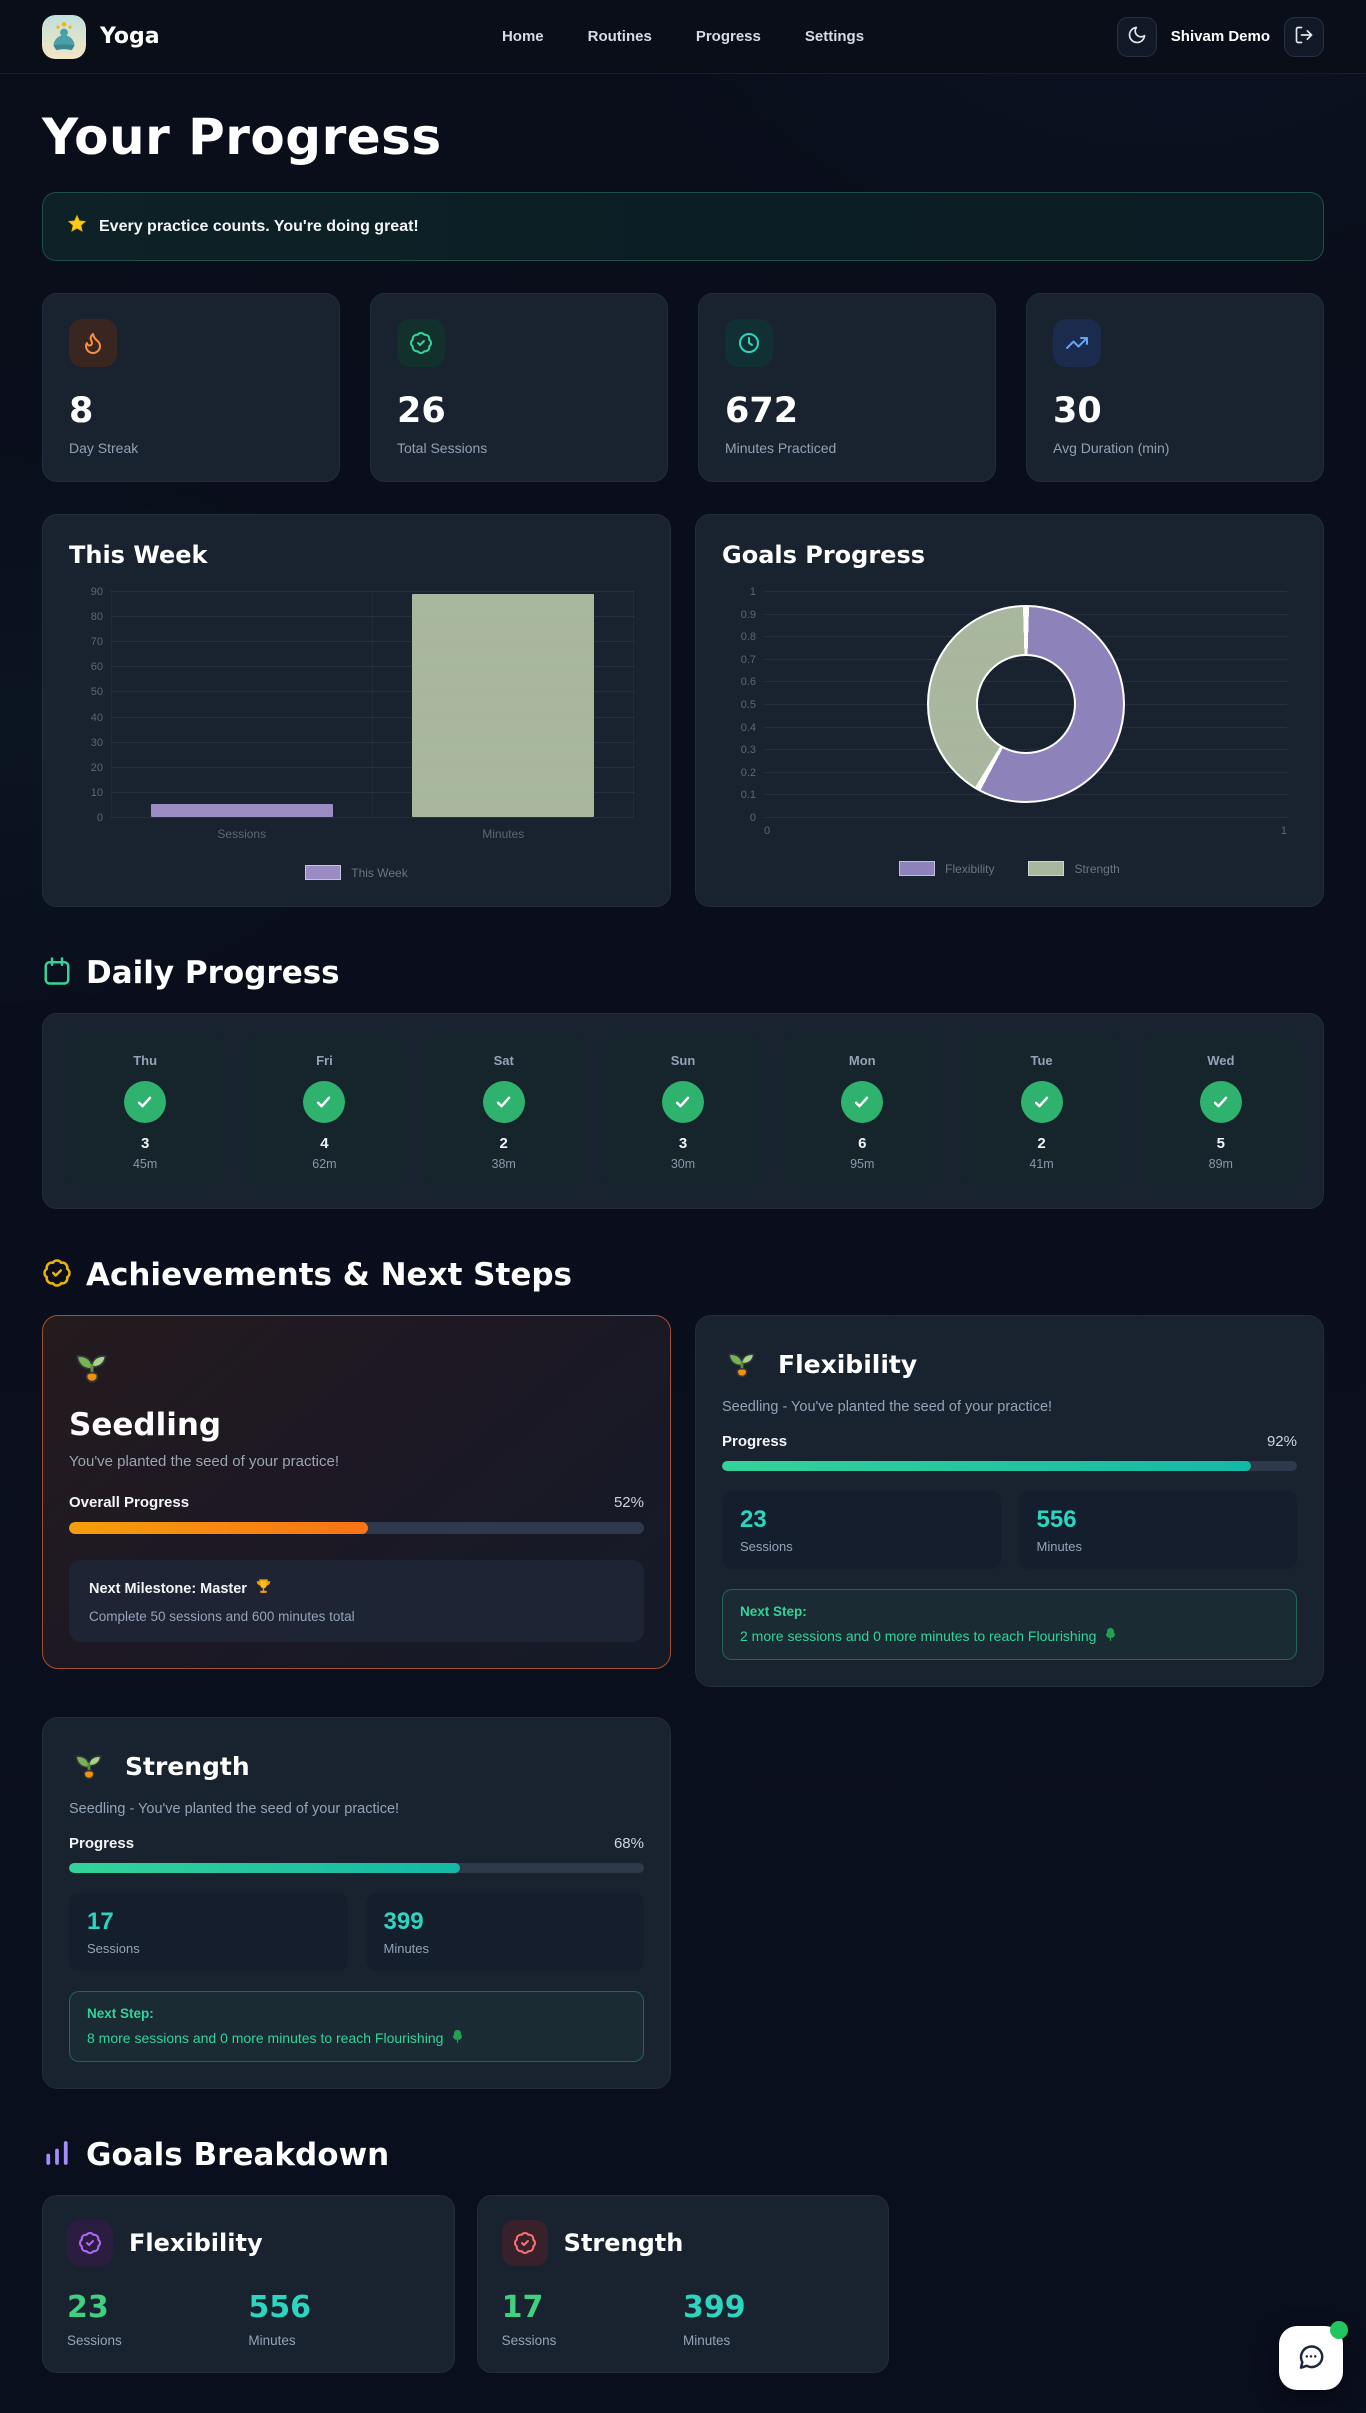  Describe the element at coordinates (191, 387) in the screenshot. I see `stat-card-day-streak: 8 Day Streak` at that location.